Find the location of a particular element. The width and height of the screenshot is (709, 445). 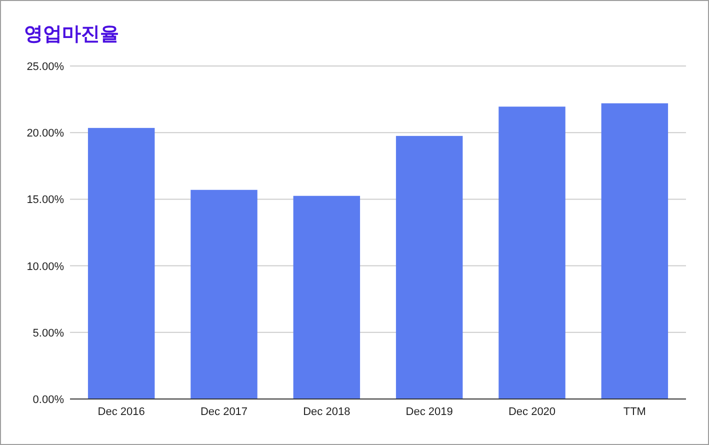

y-tick-label: 15.00% is located at coordinates (45, 200).